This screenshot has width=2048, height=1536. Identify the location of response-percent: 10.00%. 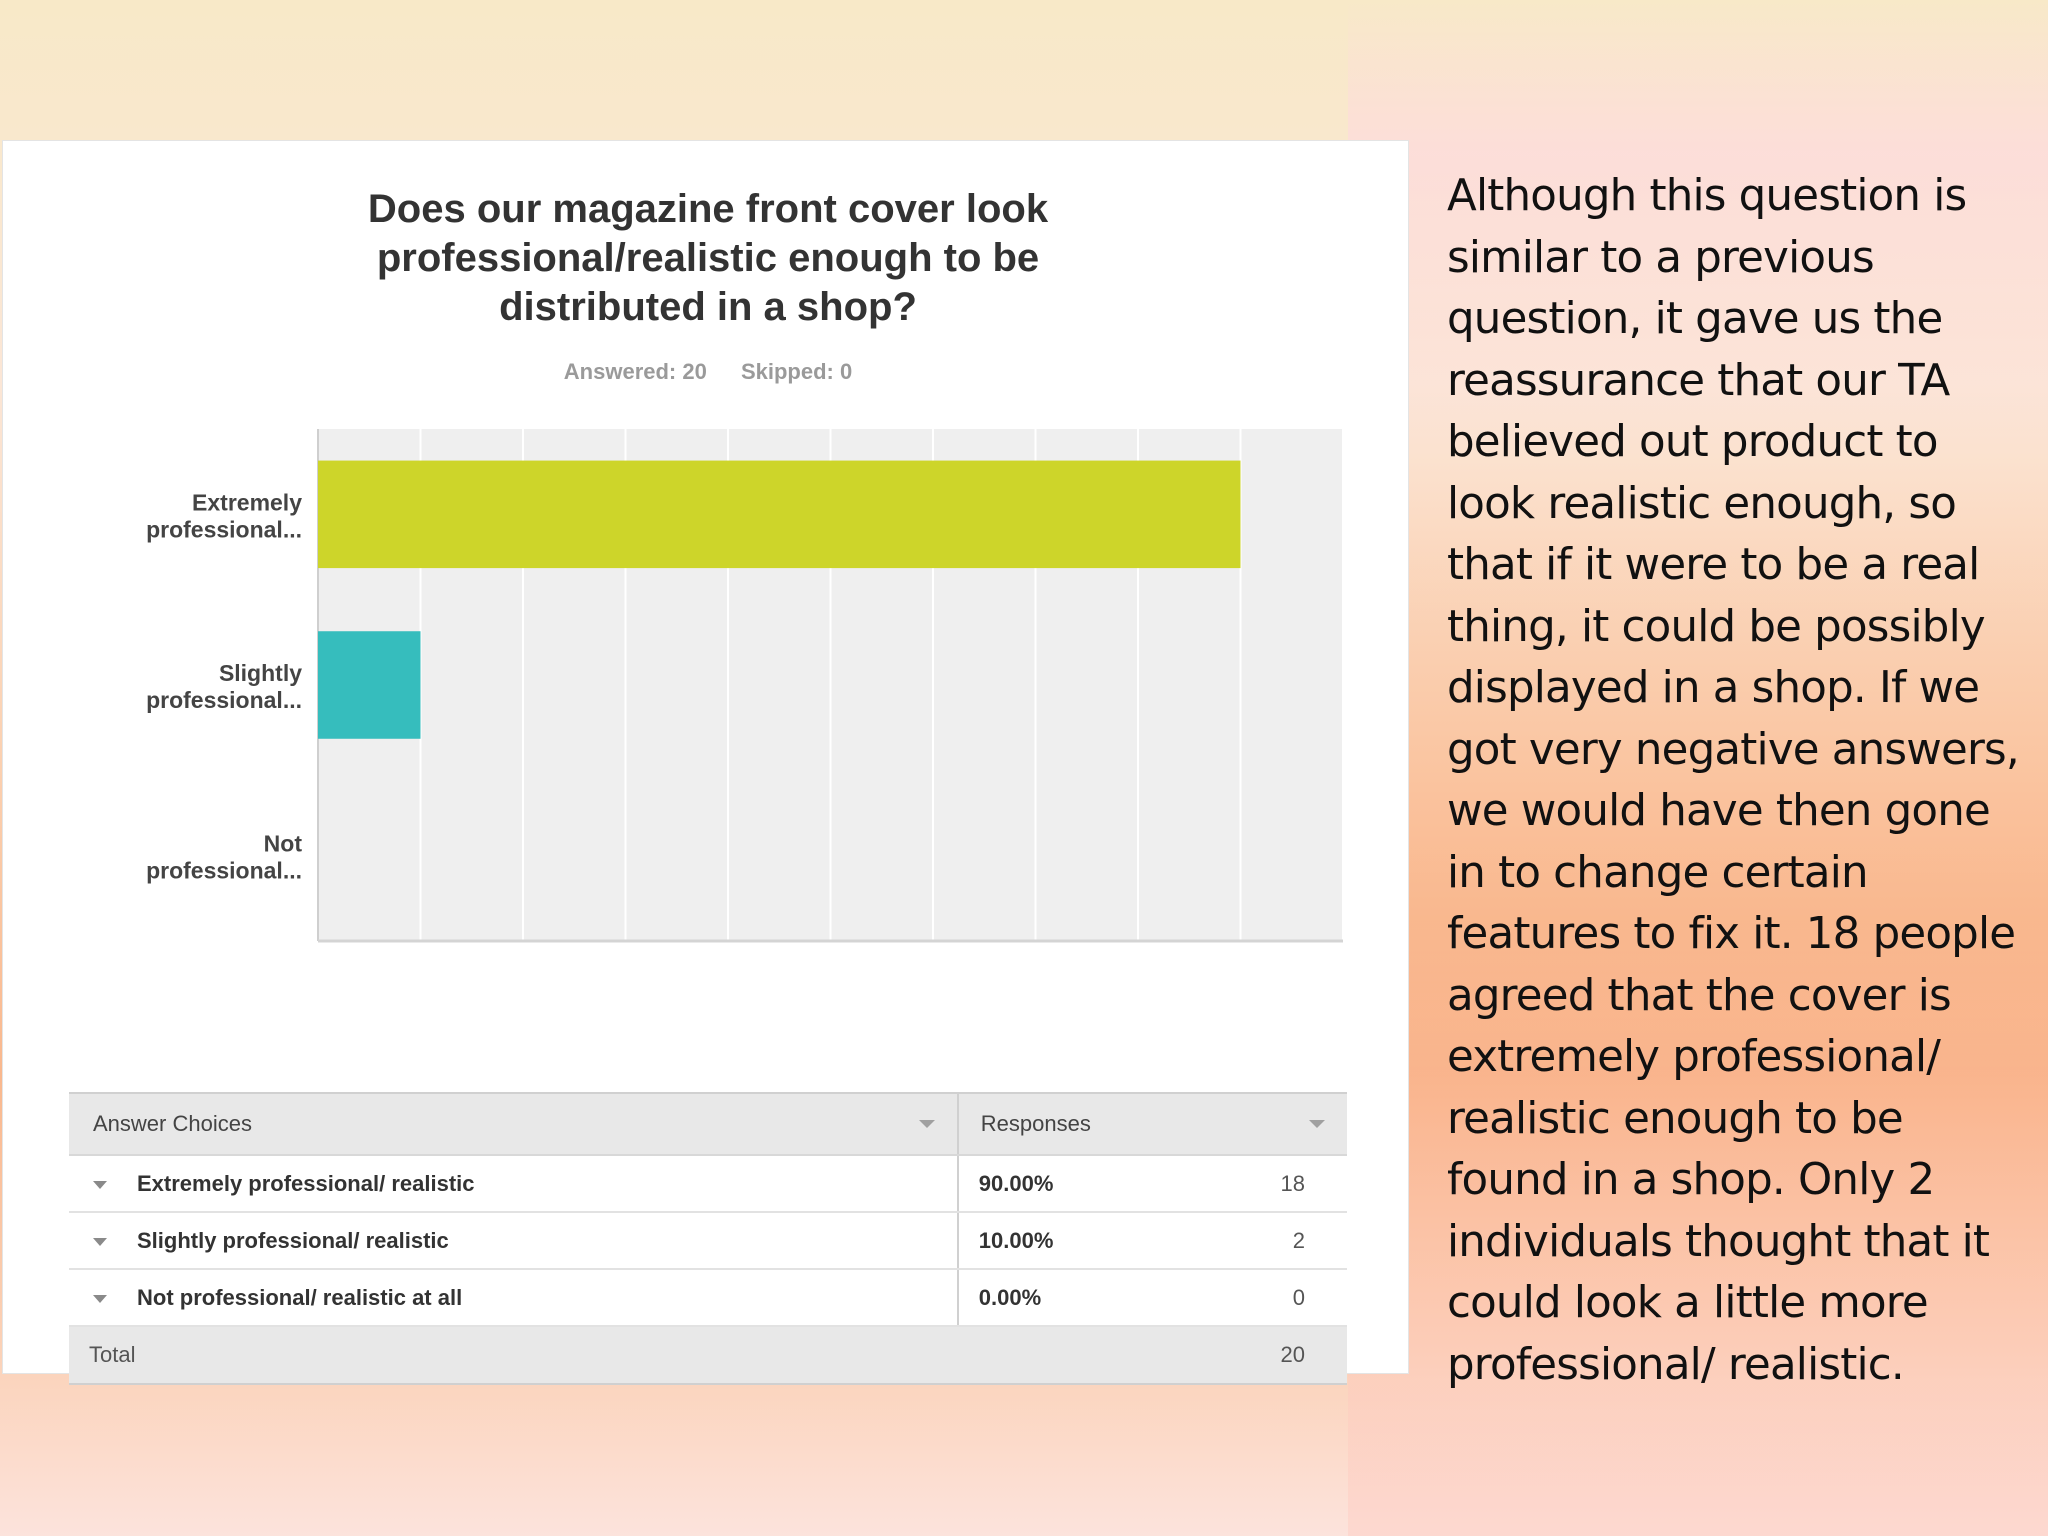
(1078, 1241).